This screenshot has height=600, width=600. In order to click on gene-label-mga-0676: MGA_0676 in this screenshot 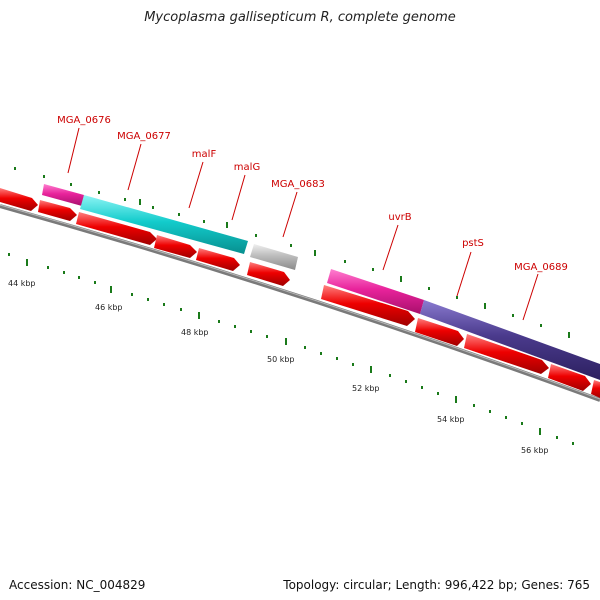, I will do `click(84, 120)`.